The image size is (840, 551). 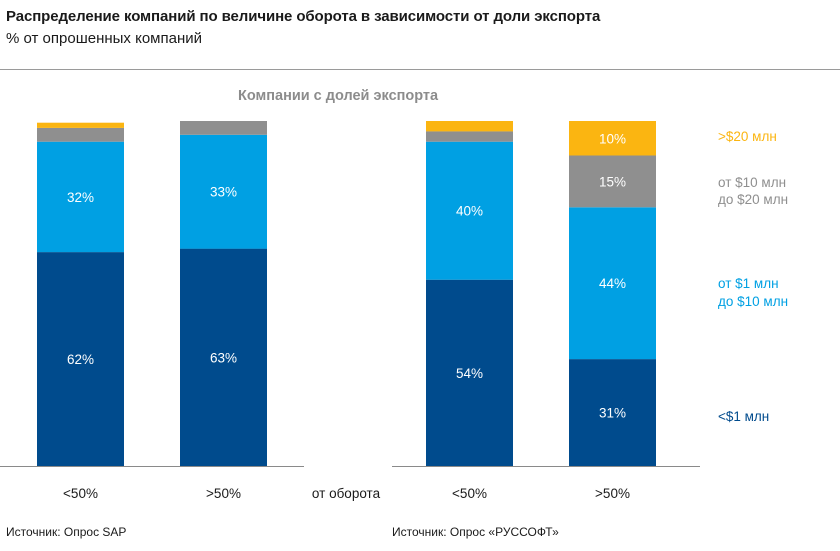 I want to click on category-label-0-1: >50%, so click(x=223, y=493).